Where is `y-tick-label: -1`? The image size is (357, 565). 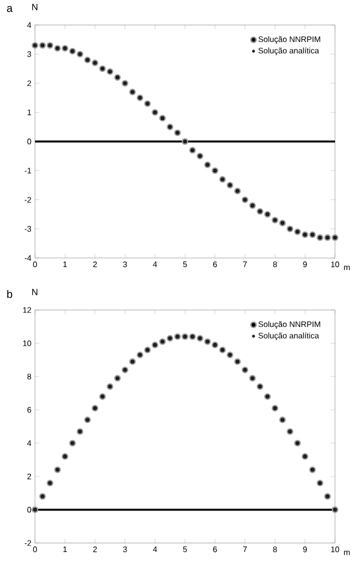
y-tick-label: -1 is located at coordinates (28, 171).